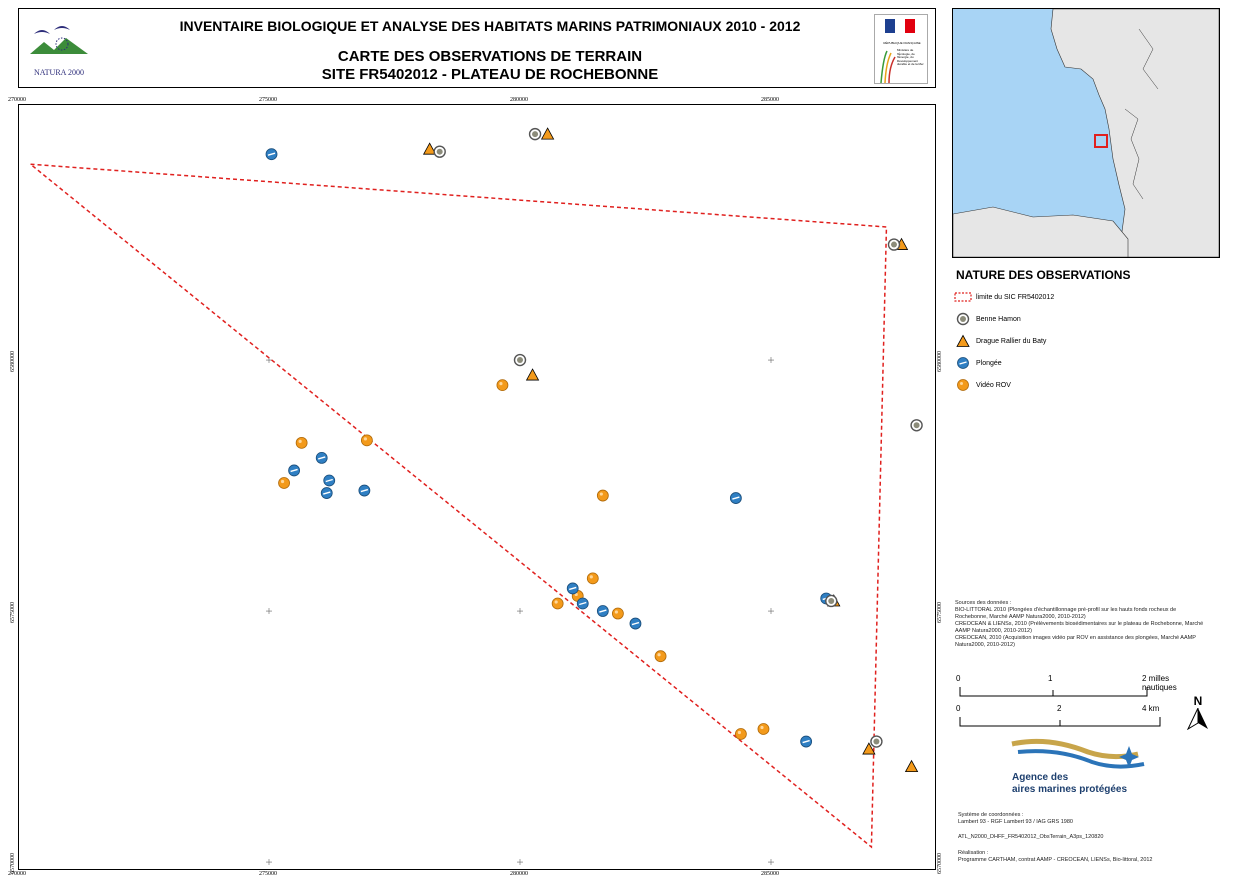  Describe the element at coordinates (1043, 275) in the screenshot. I see `legend-title: NATURE DES OBSERVATIONS` at that location.